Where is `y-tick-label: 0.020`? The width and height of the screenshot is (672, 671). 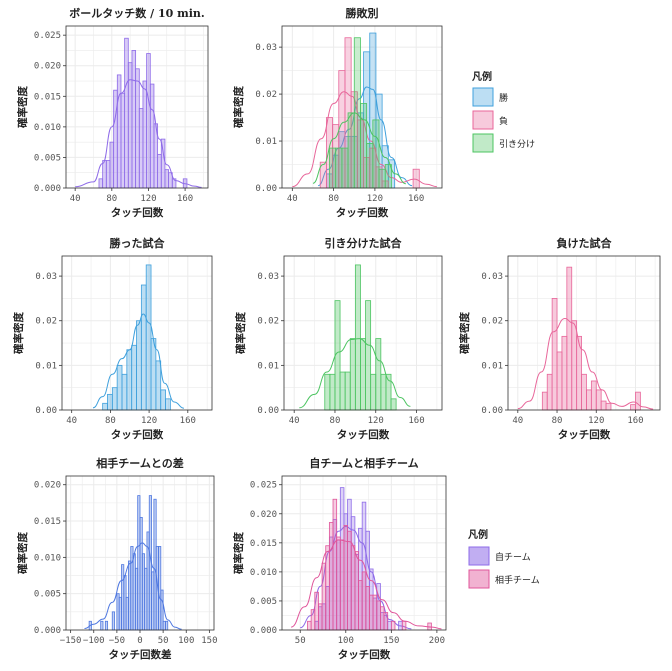 y-tick-label: 0.020 is located at coordinates (263, 515).